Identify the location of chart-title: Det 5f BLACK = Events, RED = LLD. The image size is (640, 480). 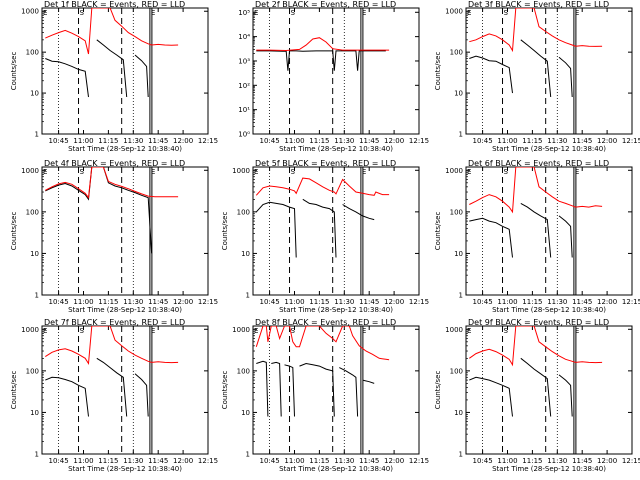
(325, 163).